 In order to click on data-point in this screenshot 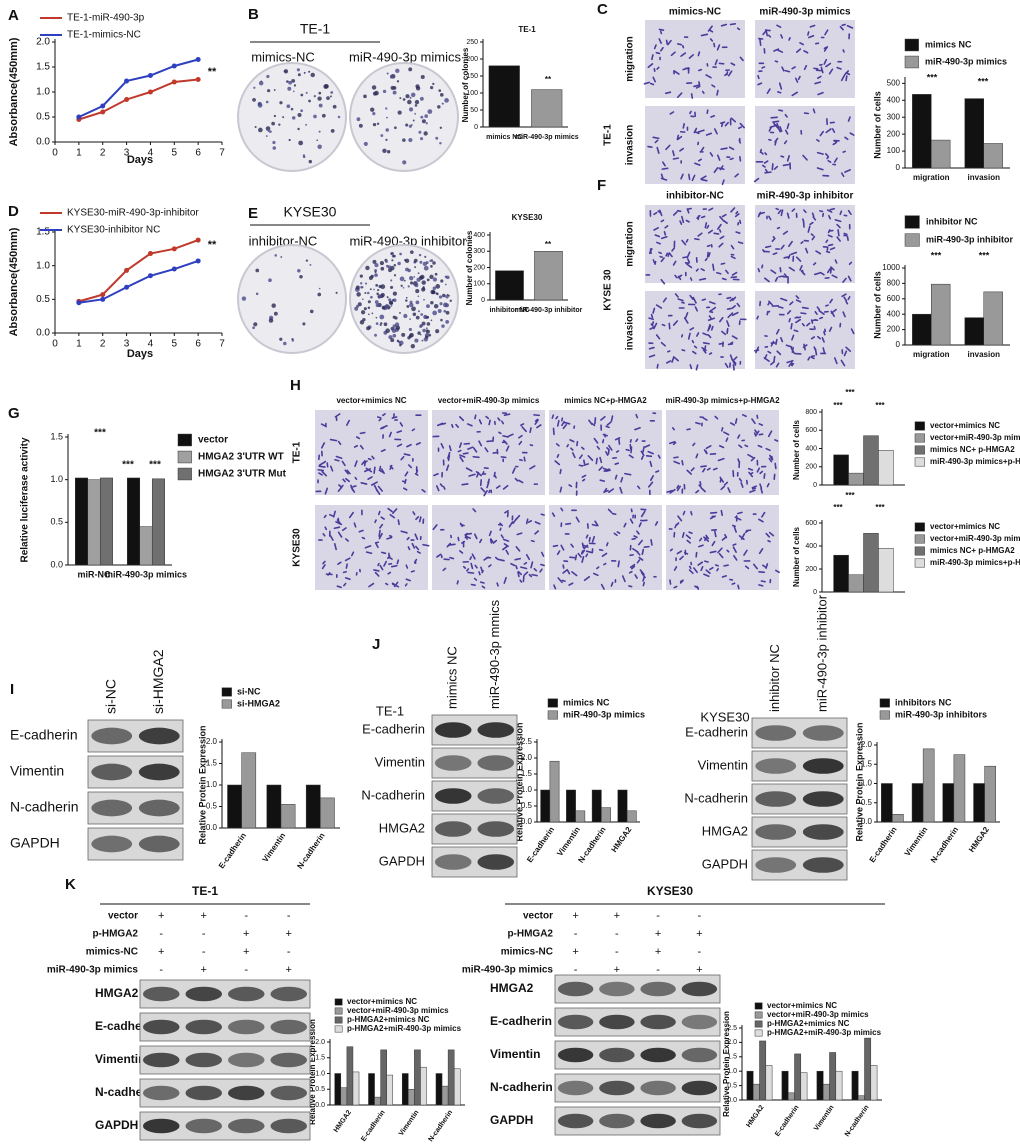, I will do `click(198, 240)`.